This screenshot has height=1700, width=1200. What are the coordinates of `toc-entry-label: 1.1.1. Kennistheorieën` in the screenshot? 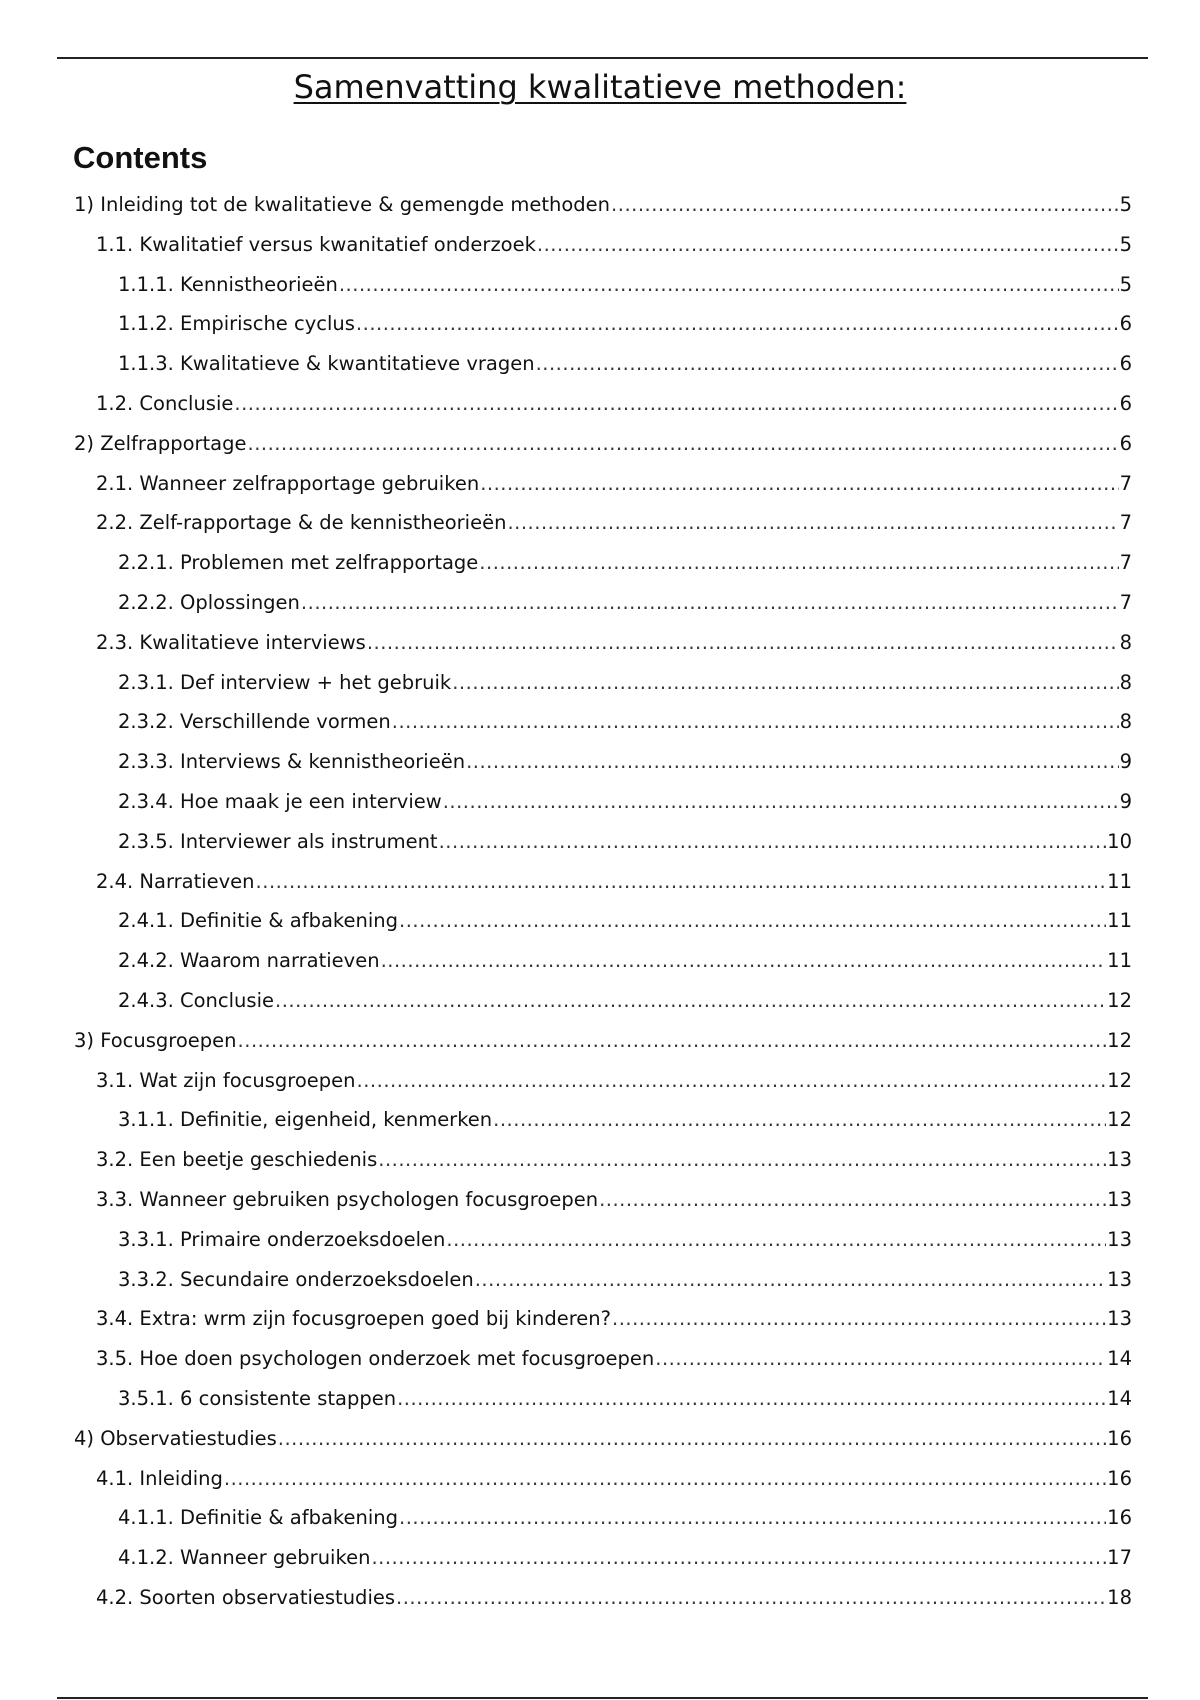 It's located at (228, 284).